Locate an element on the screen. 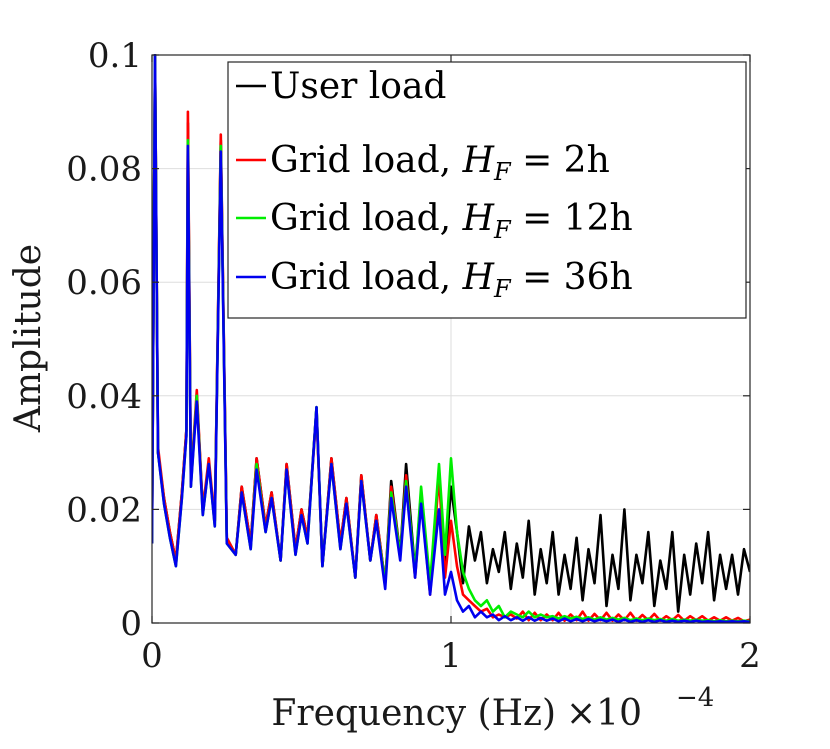 This screenshot has height=749, width=830. legend-math-value-2: = 12h is located at coordinates (572, 218).